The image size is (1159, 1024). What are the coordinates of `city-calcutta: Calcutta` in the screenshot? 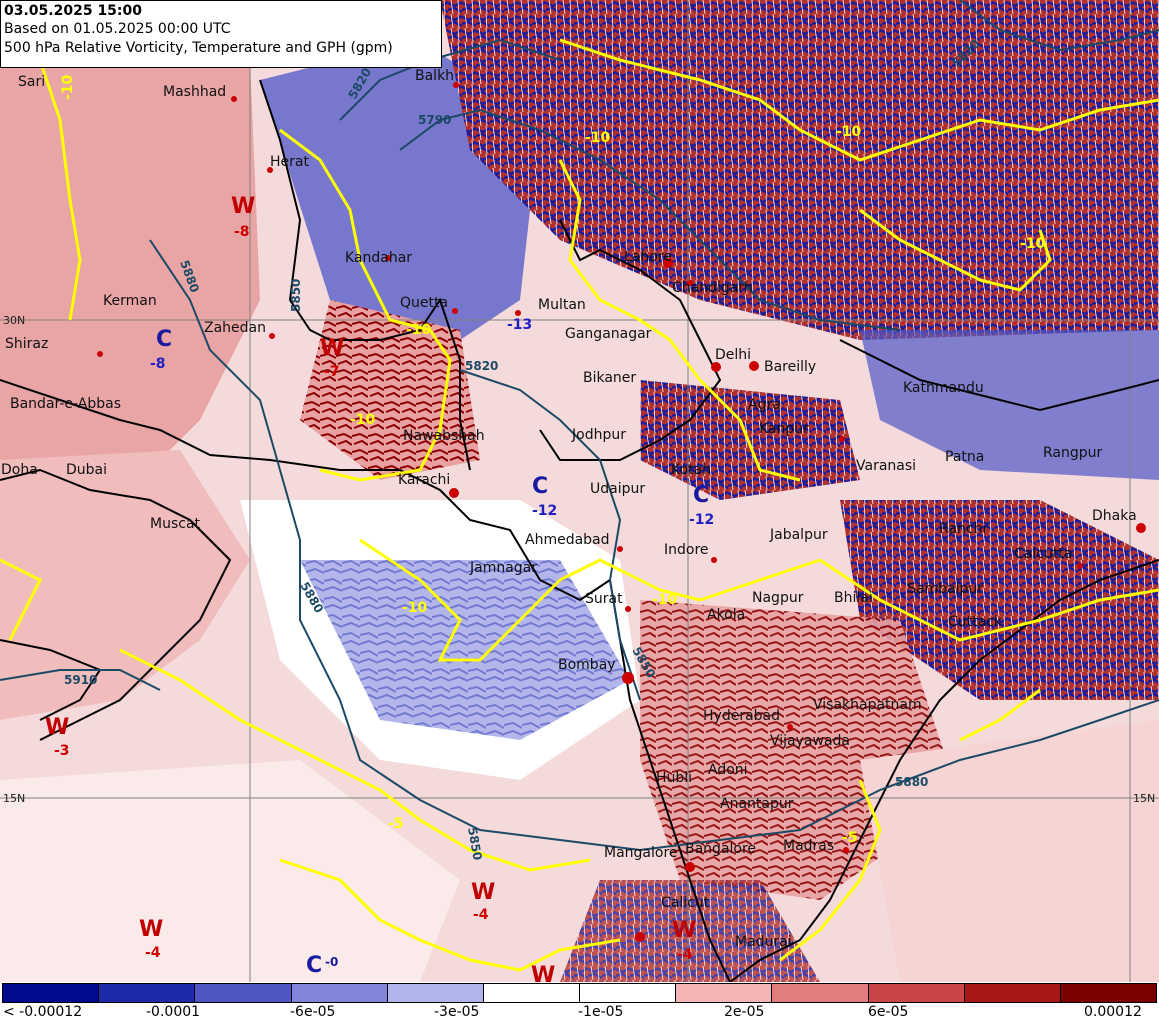 It's located at (1043, 554).